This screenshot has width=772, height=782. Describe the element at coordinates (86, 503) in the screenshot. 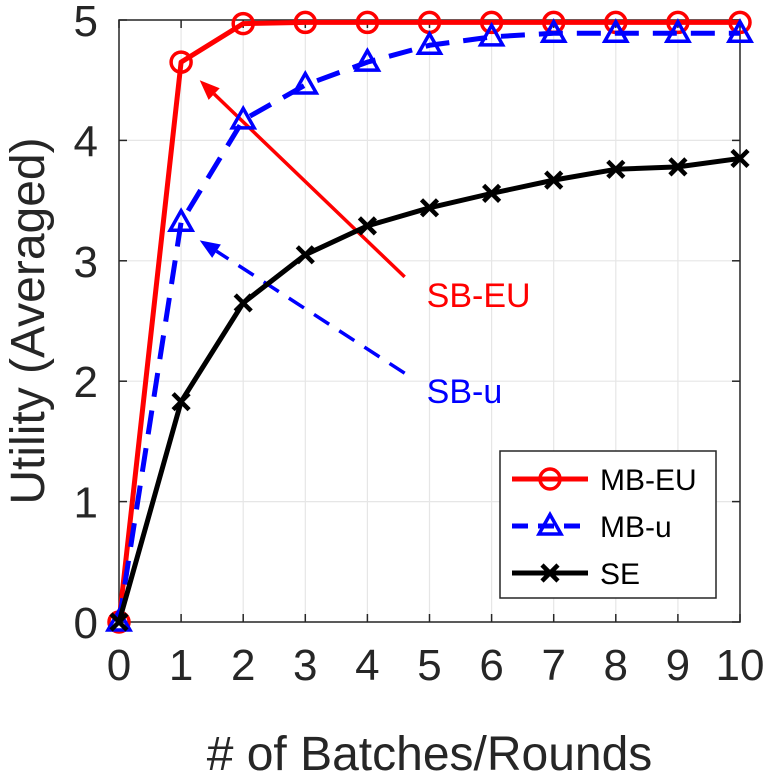

I see `y-tick-label: 1` at that location.